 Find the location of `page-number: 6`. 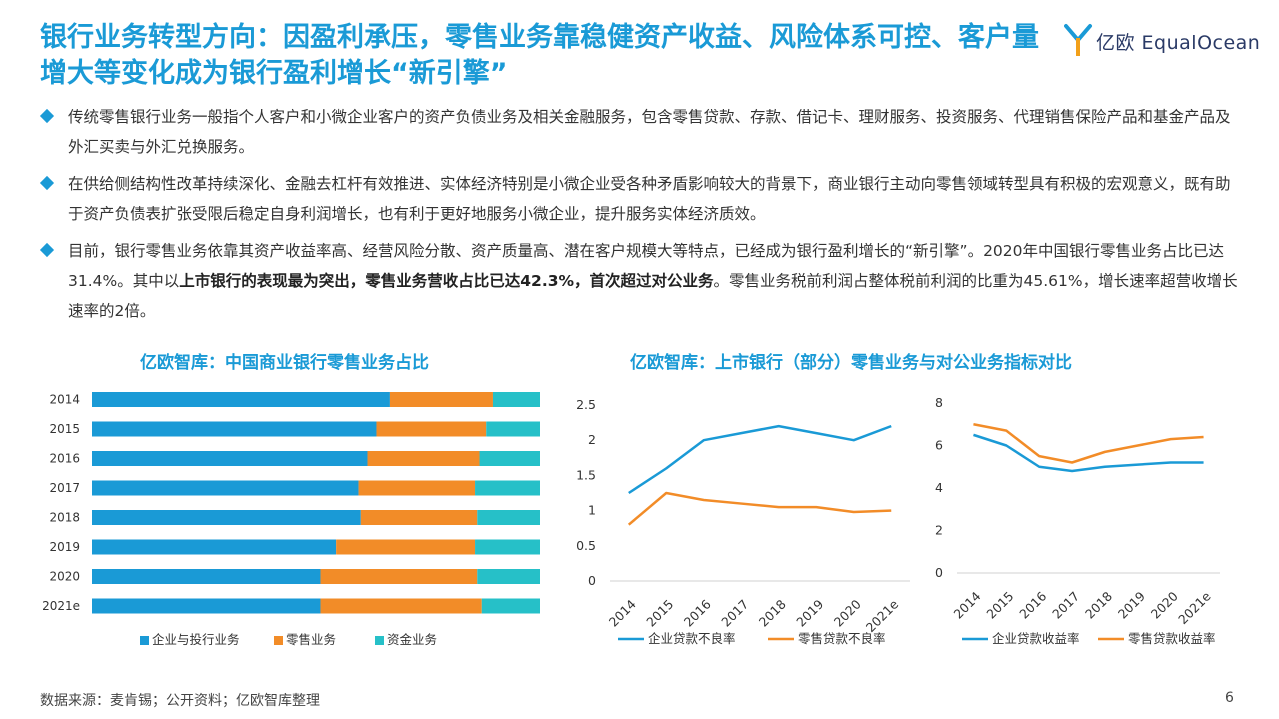

page-number: 6 is located at coordinates (1229, 698).